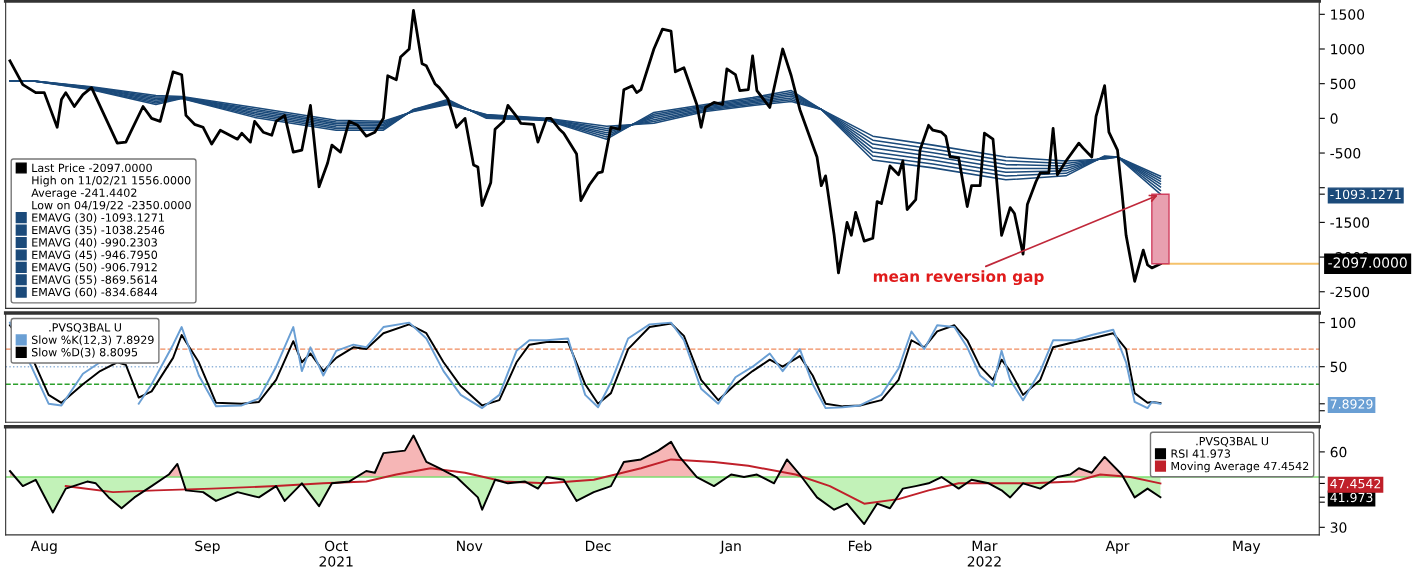  I want to click on legend-label: EMAVG (50) -906.7912, so click(94, 267).